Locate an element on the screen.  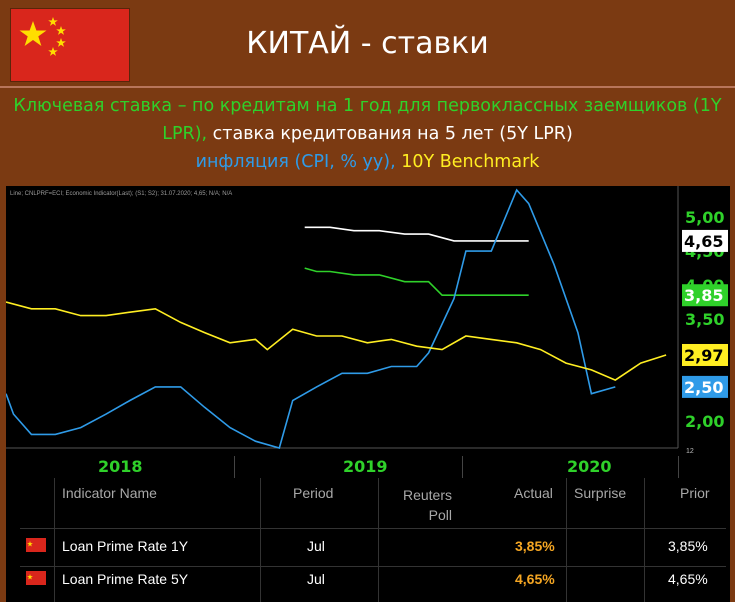
col-header-poll: Reuters Poll is located at coordinates (427, 505).